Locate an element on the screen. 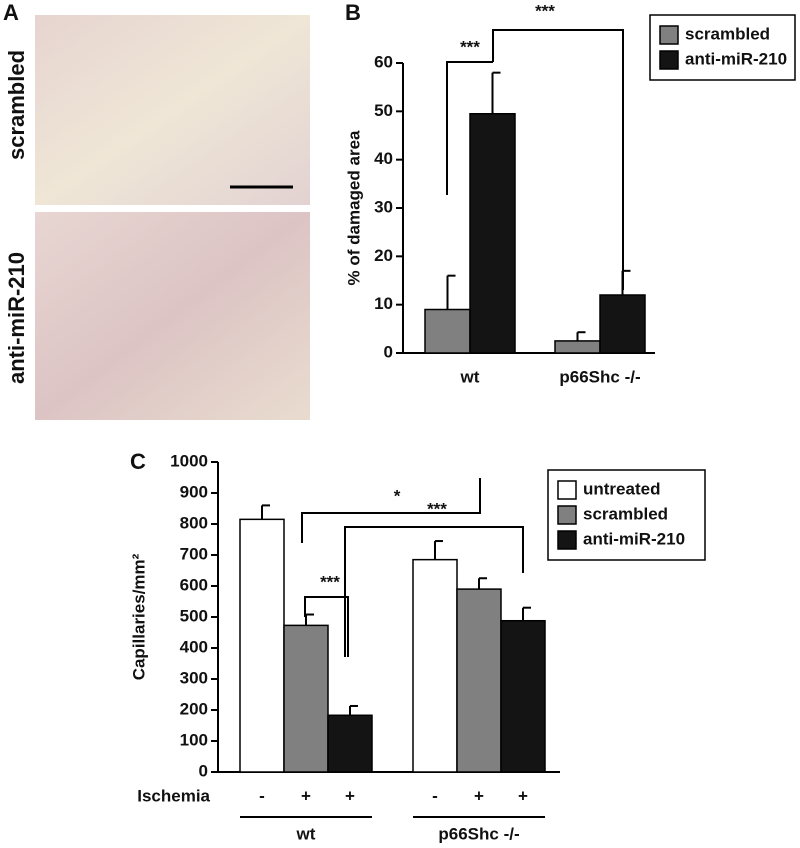  panel-letter: C is located at coordinates (138, 461).